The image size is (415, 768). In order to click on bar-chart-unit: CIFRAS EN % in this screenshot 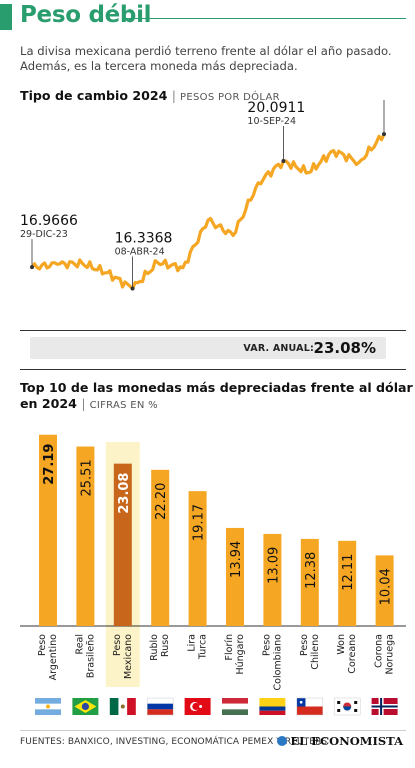, I will do `click(123, 405)`.